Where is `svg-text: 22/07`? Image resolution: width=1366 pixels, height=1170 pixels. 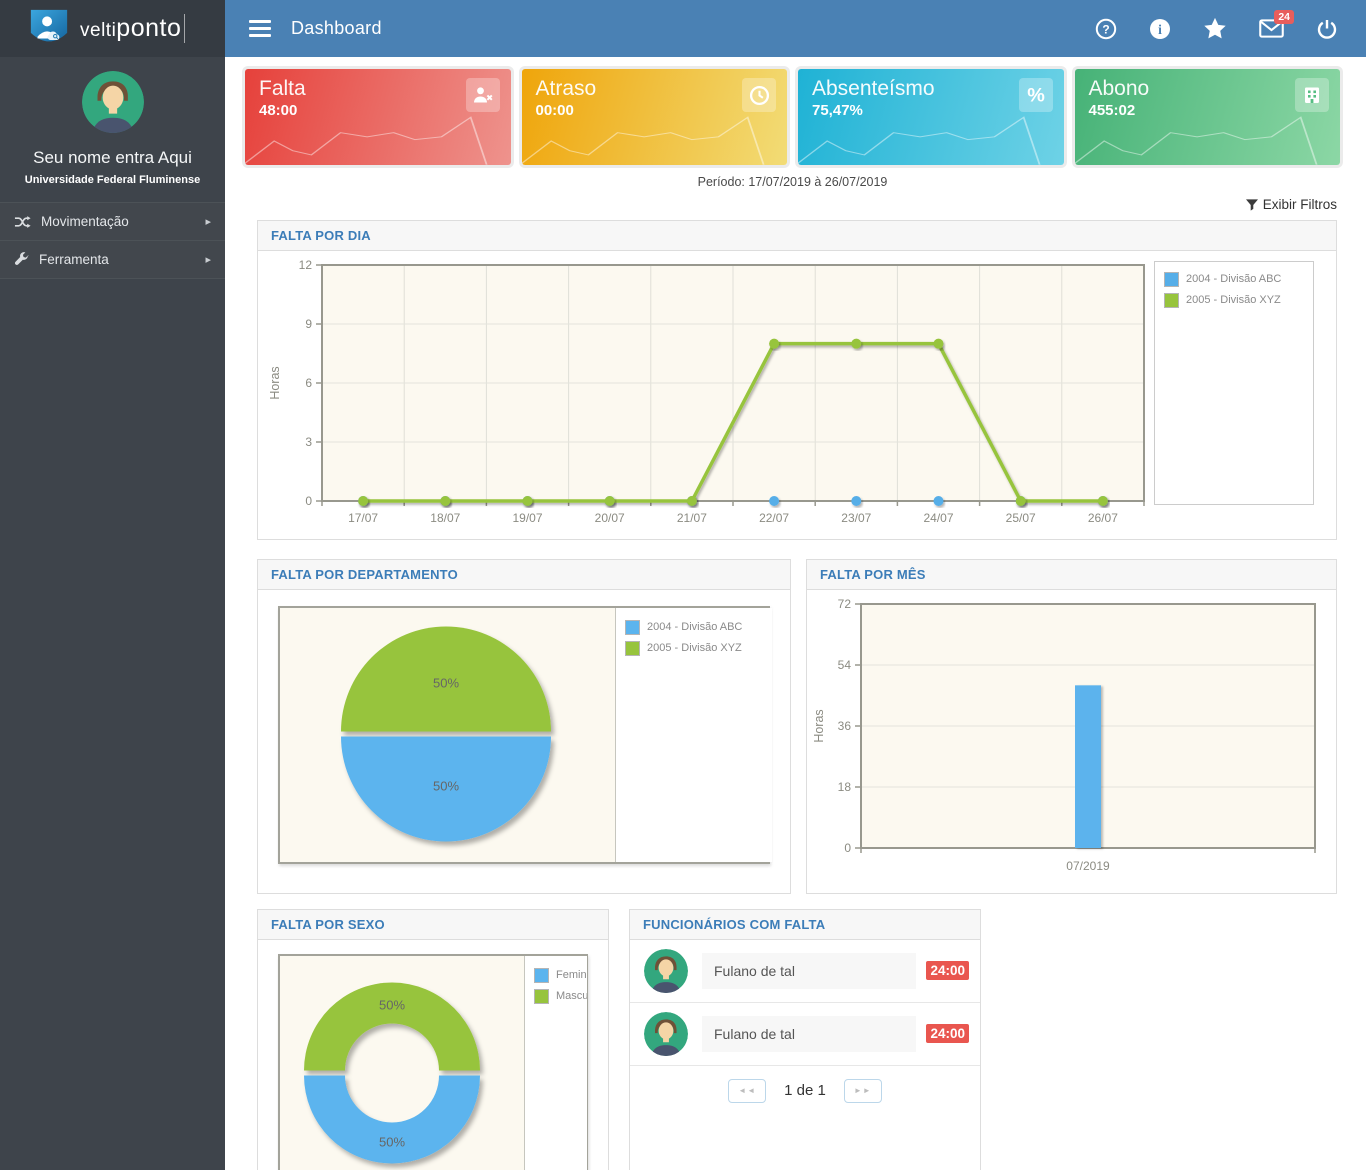
svg-text: 22/07 is located at coordinates (774, 518).